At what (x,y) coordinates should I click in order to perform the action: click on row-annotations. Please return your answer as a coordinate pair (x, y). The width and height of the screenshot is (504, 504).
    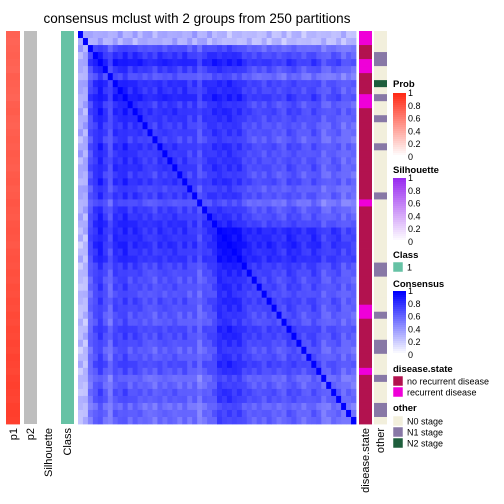
    Looking at the image, I should click on (373, 228).